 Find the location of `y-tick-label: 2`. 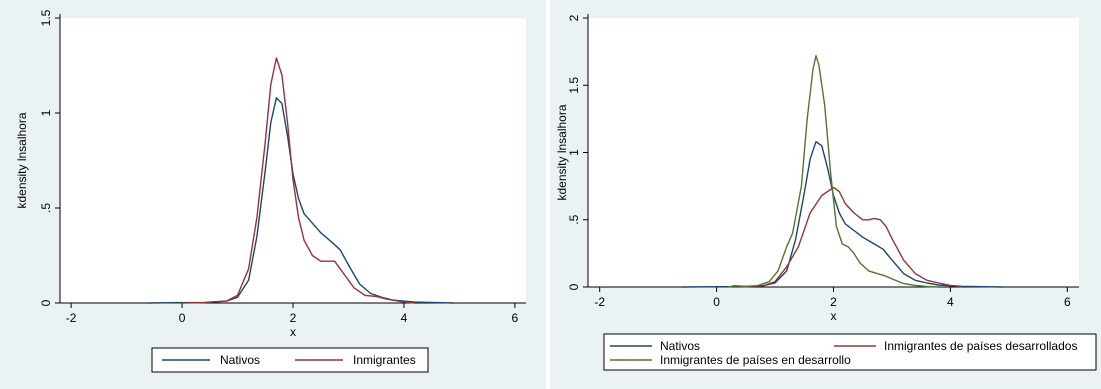

y-tick-label: 2 is located at coordinates (574, 17).